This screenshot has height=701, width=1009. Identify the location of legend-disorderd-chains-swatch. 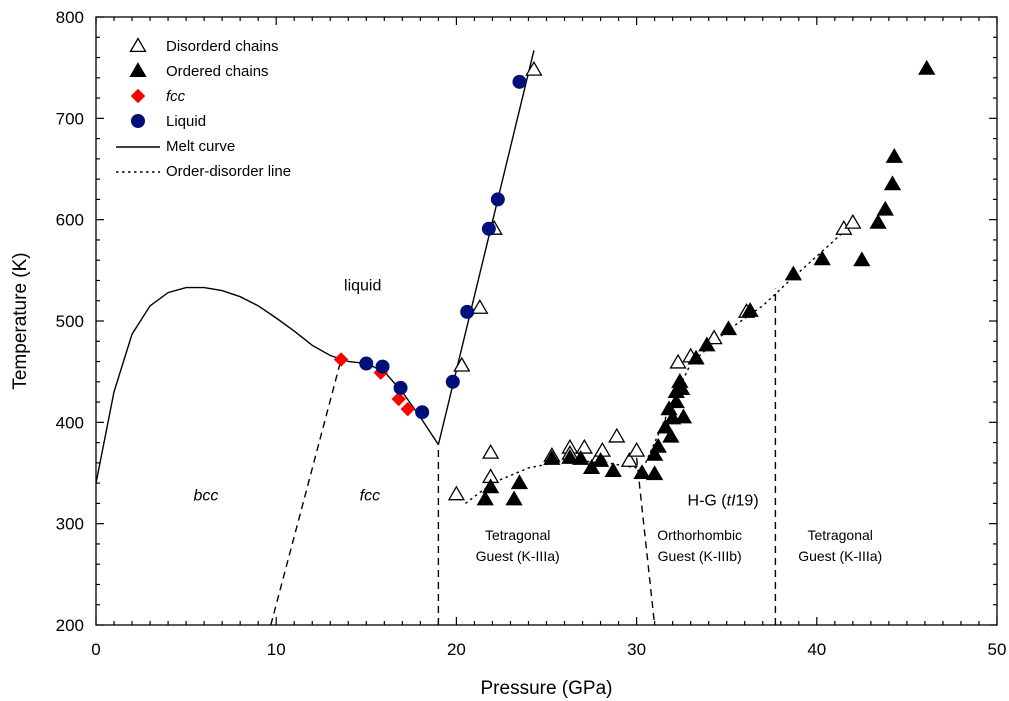
(138, 45).